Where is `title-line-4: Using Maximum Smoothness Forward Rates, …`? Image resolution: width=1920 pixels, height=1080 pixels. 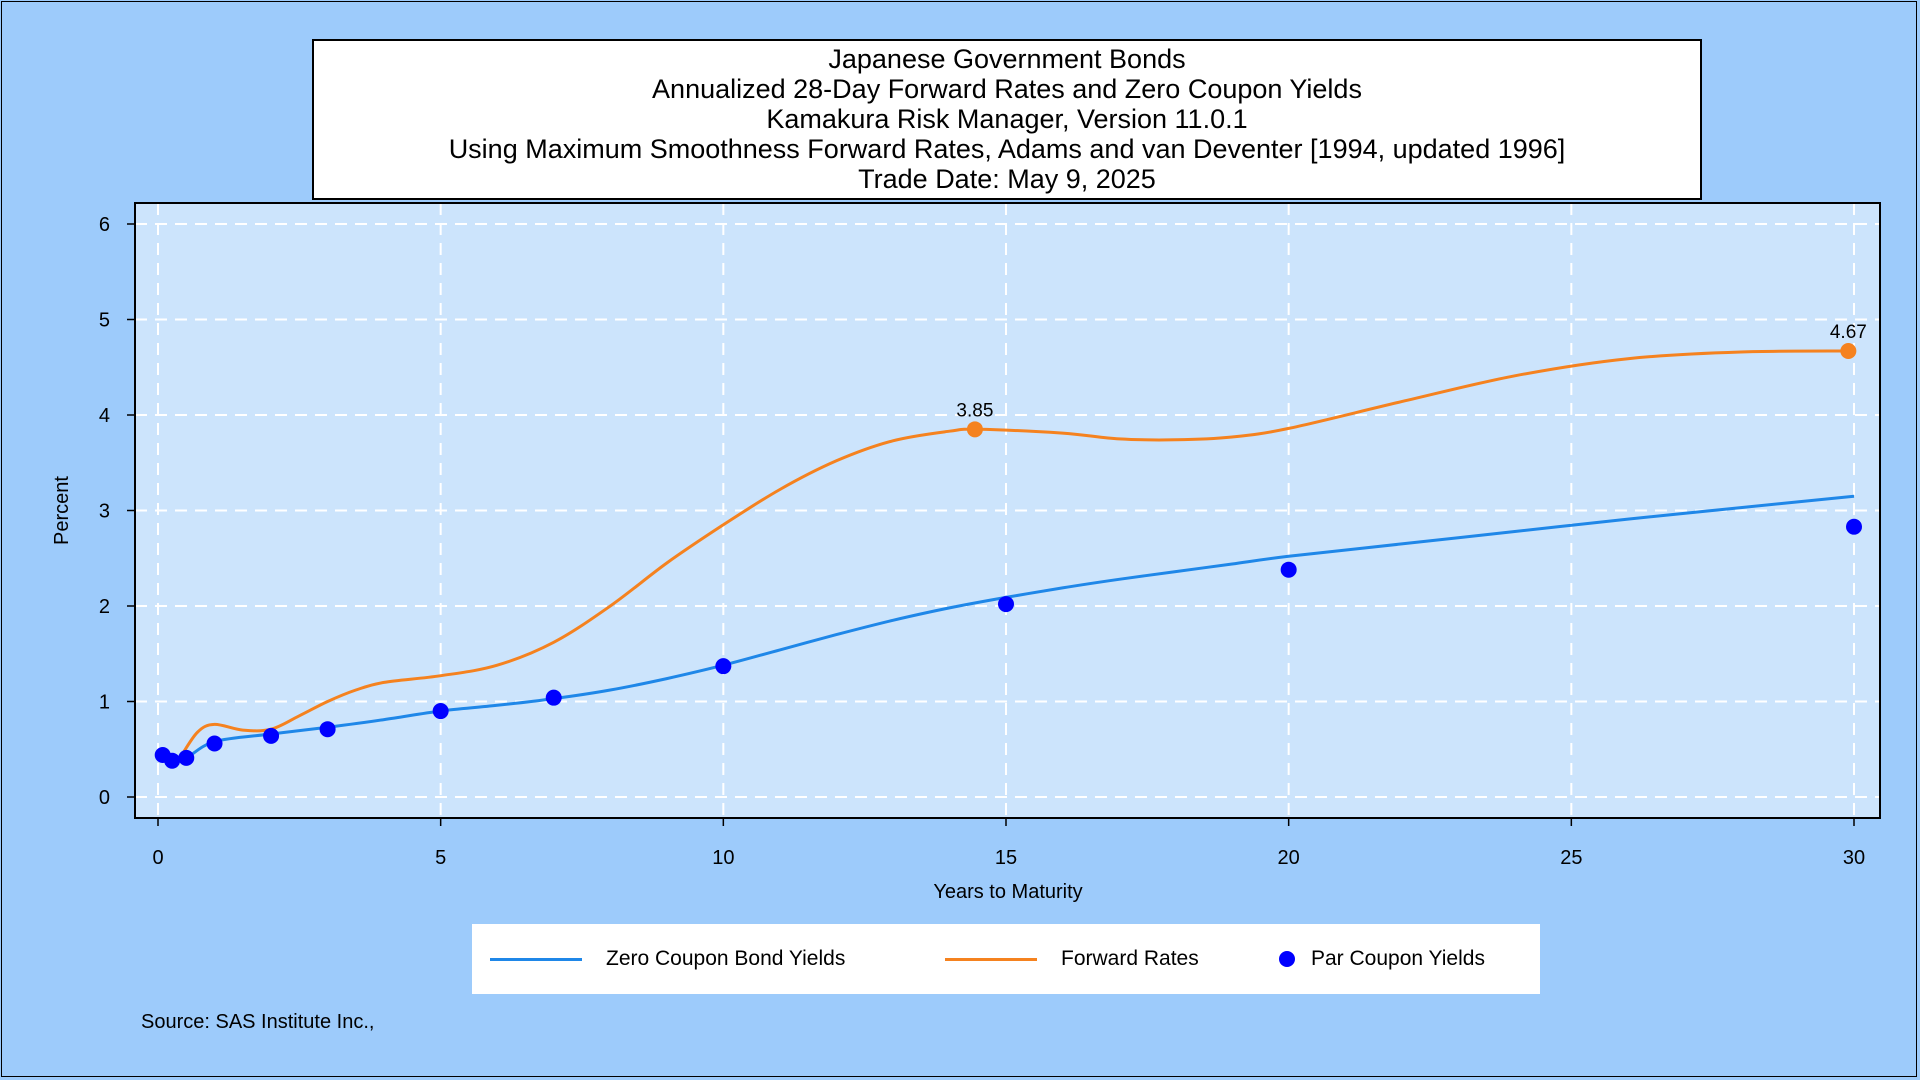
title-line-4: Using Maximum Smoothness Forward Rates, … is located at coordinates (1007, 149).